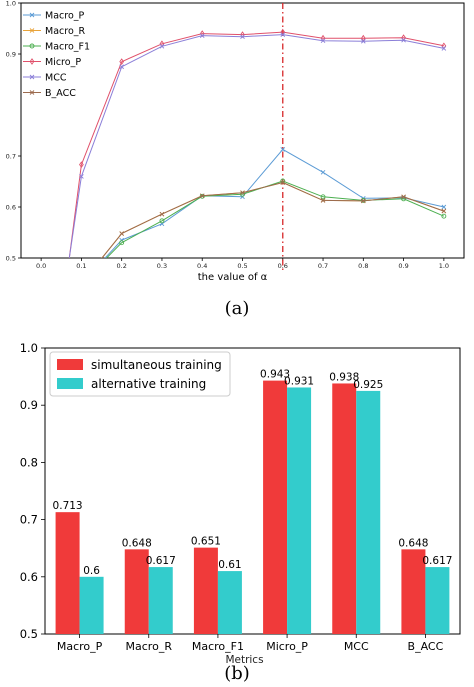 Image resolution: width=474 pixels, height=687 pixels. What do you see at coordinates (63, 62) in the screenshot?
I see `legend-label: Micro_P` at bounding box center [63, 62].